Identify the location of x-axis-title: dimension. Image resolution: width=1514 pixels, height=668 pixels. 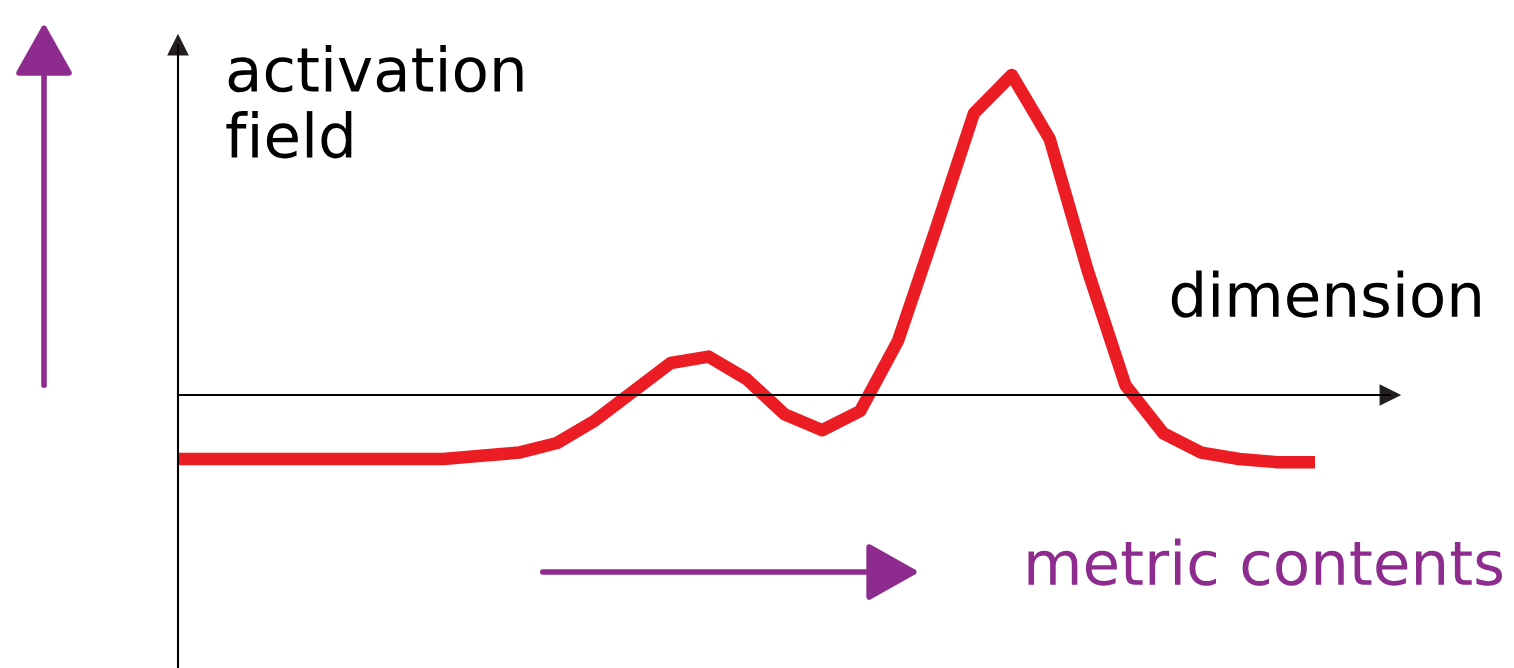
(1325, 294).